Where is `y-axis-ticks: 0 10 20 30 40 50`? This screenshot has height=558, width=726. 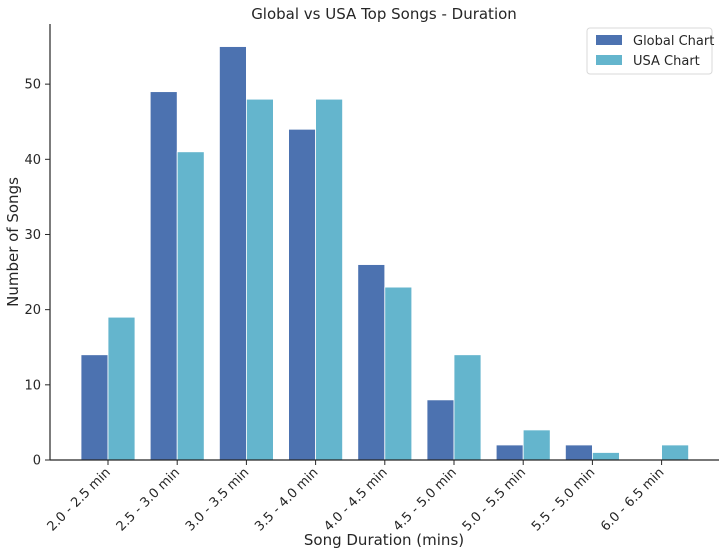 y-axis-ticks: 0 10 20 30 40 50 is located at coordinates (37, 273).